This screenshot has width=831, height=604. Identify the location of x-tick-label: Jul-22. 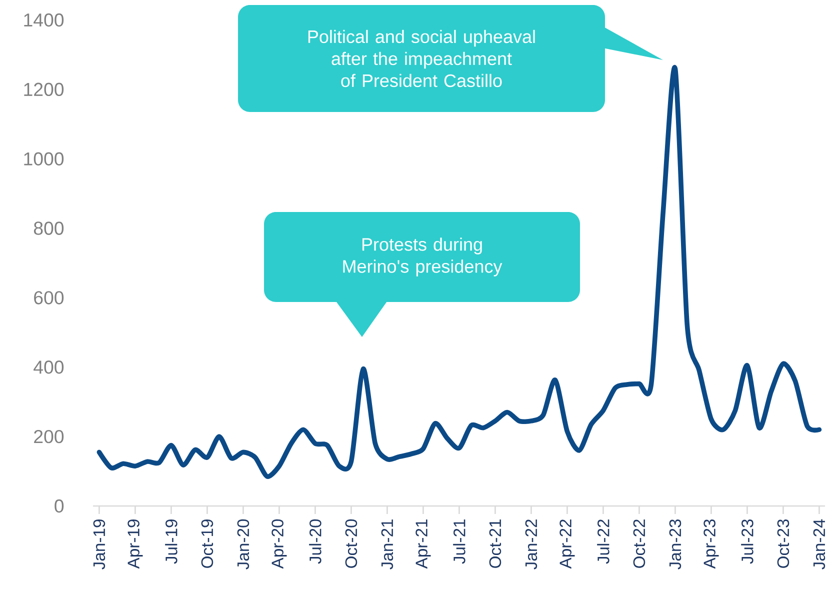
(603, 542).